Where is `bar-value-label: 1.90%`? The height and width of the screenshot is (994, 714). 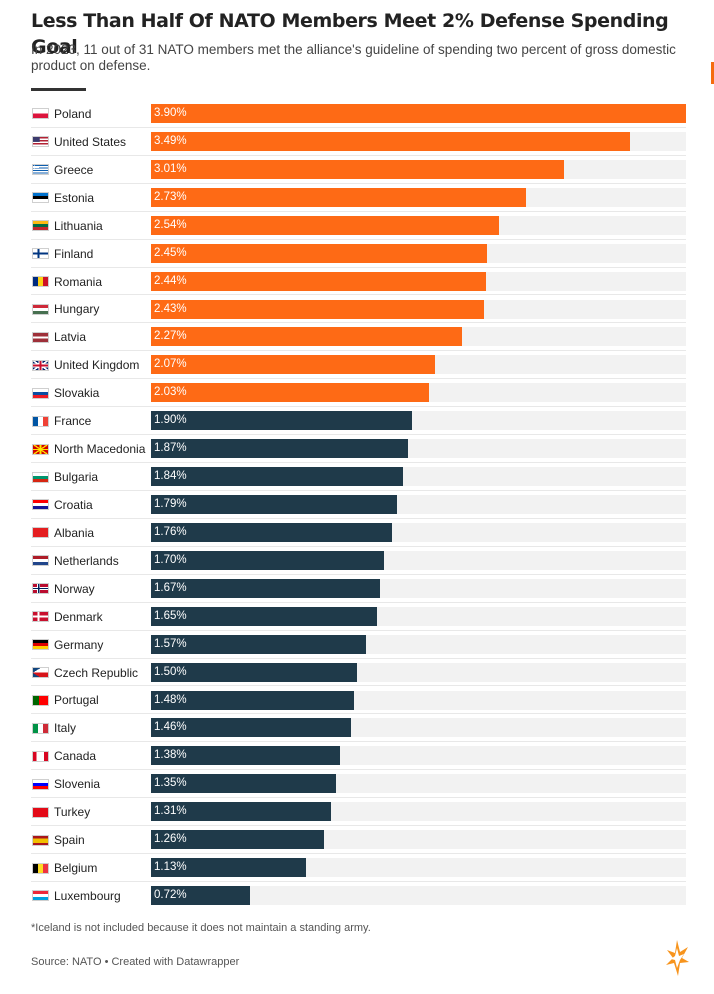 bar-value-label: 1.90% is located at coordinates (170, 420).